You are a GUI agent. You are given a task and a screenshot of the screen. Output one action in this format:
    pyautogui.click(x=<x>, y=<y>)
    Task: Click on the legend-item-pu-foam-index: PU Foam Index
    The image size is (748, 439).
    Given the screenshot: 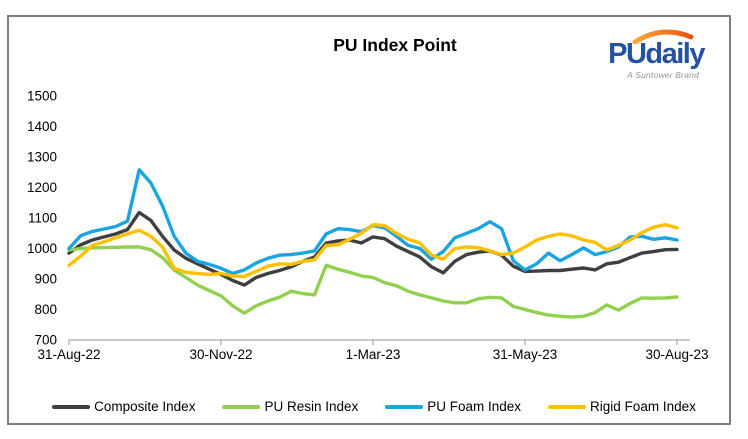 What is the action you would take?
    pyautogui.click(x=453, y=406)
    